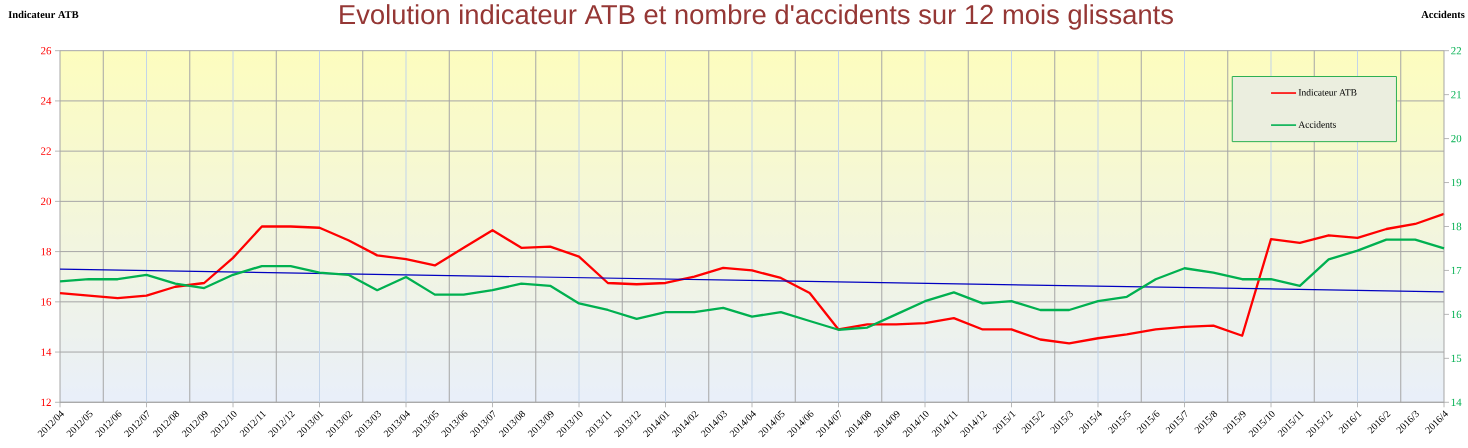 The width and height of the screenshot is (1468, 448). What do you see at coordinates (1456, 270) in the screenshot?
I see `y2-tick-label: 17` at bounding box center [1456, 270].